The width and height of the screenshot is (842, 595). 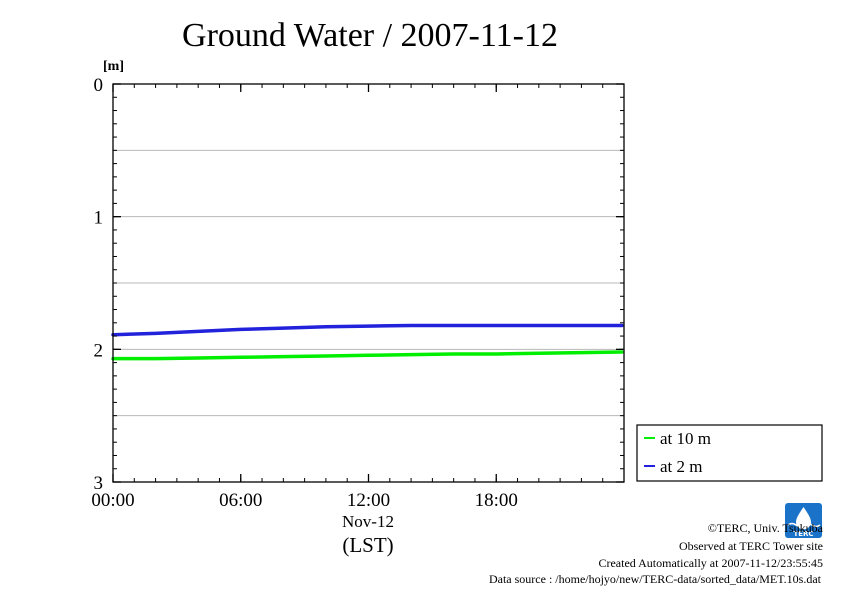 What do you see at coordinates (99, 350) in the screenshot?
I see `y-tick-label: 2` at bounding box center [99, 350].